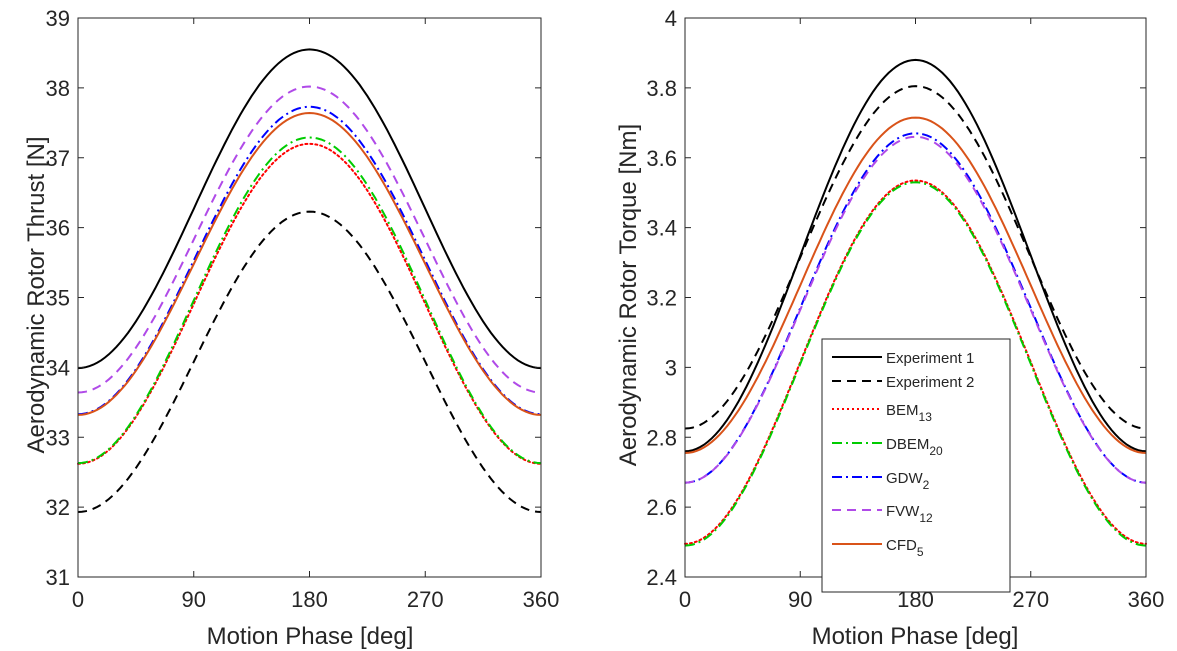 Image resolution: width=1177 pixels, height=651 pixels. What do you see at coordinates (661, 437) in the screenshot?
I see `torque-y-tick-label: 2.8` at bounding box center [661, 437].